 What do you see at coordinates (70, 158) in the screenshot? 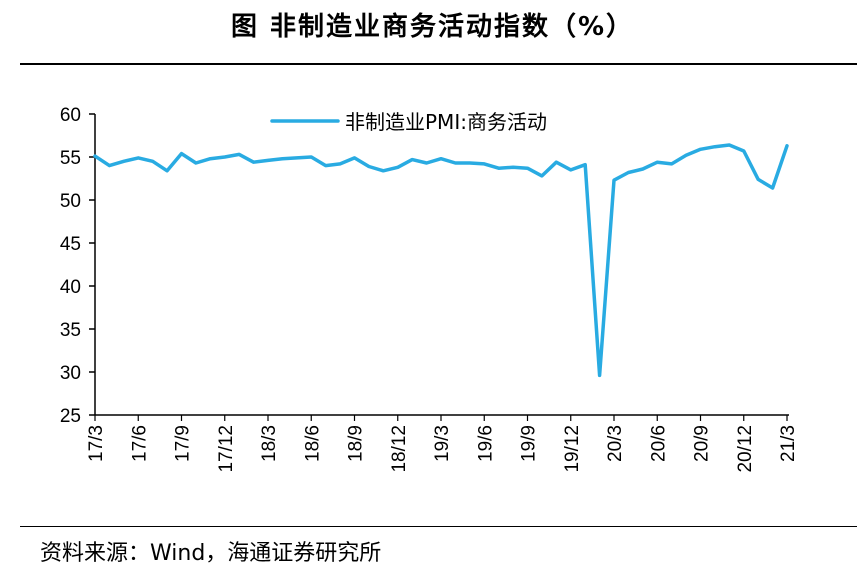
I see `y-tick-label: 55` at bounding box center [70, 158].